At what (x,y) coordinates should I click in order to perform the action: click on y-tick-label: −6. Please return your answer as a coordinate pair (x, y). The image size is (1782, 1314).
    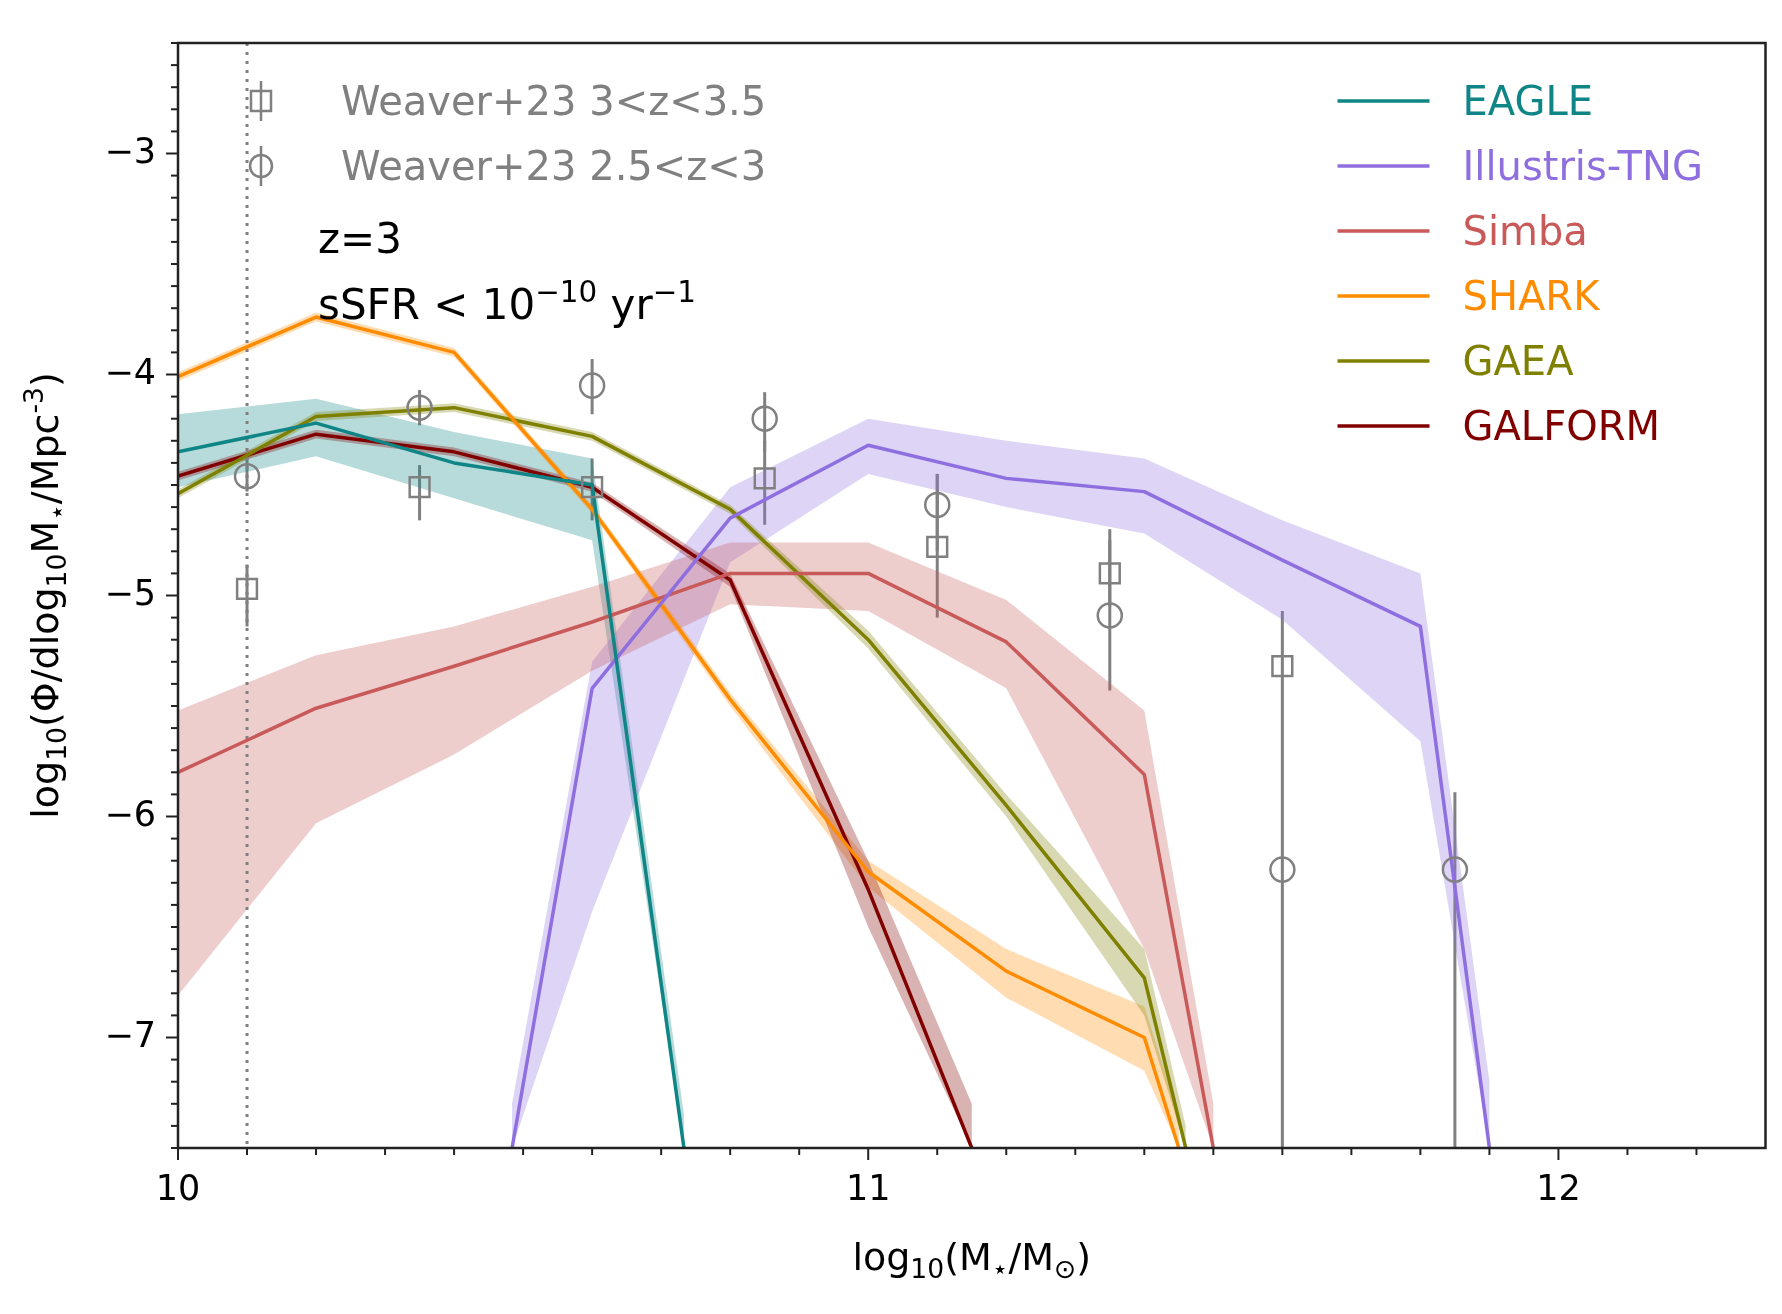
    Looking at the image, I should click on (130, 813).